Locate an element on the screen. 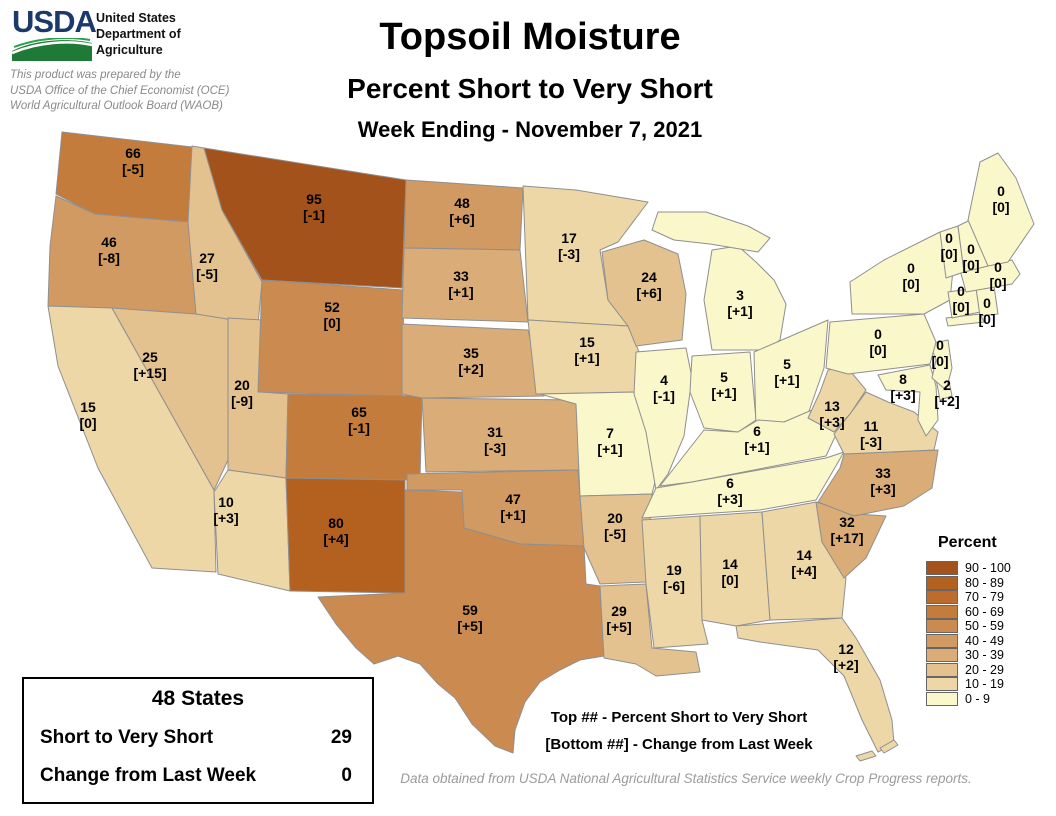 The height and width of the screenshot is (816, 1056). state-va is located at coordinates (886, 423).